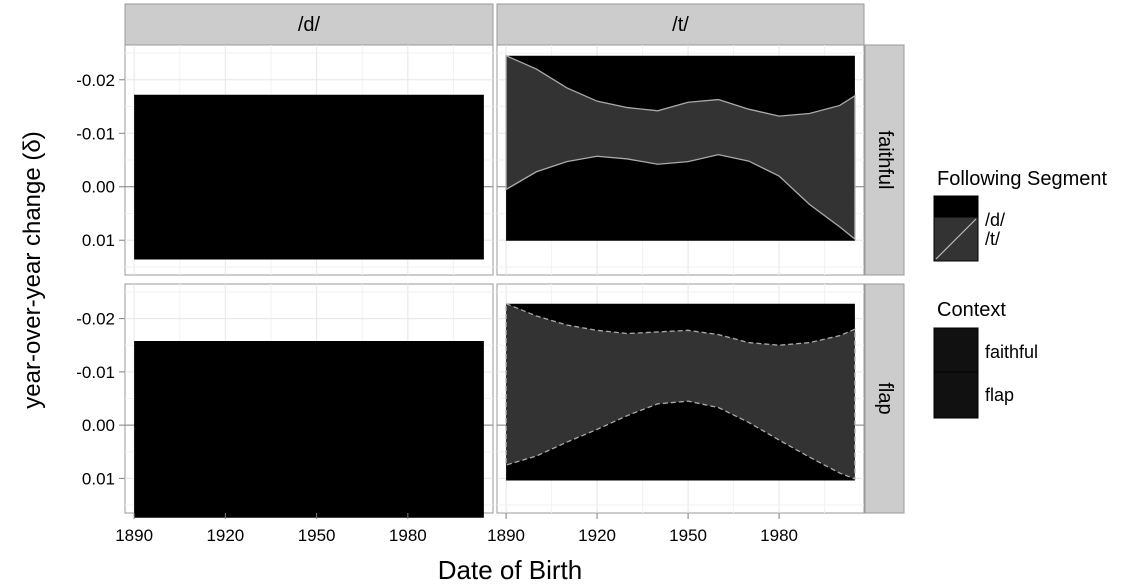 Image resolution: width=1146 pixels, height=588 pixels. I want to click on legend-label-segment: /t/, so click(992, 239).